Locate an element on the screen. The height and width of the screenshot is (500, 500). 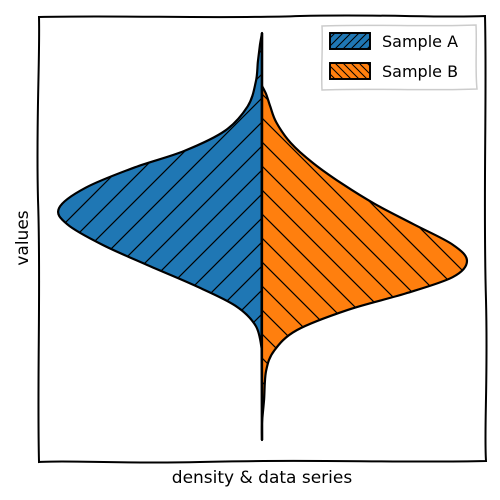
legend: Sample A Sample B is located at coordinates (399, 57).